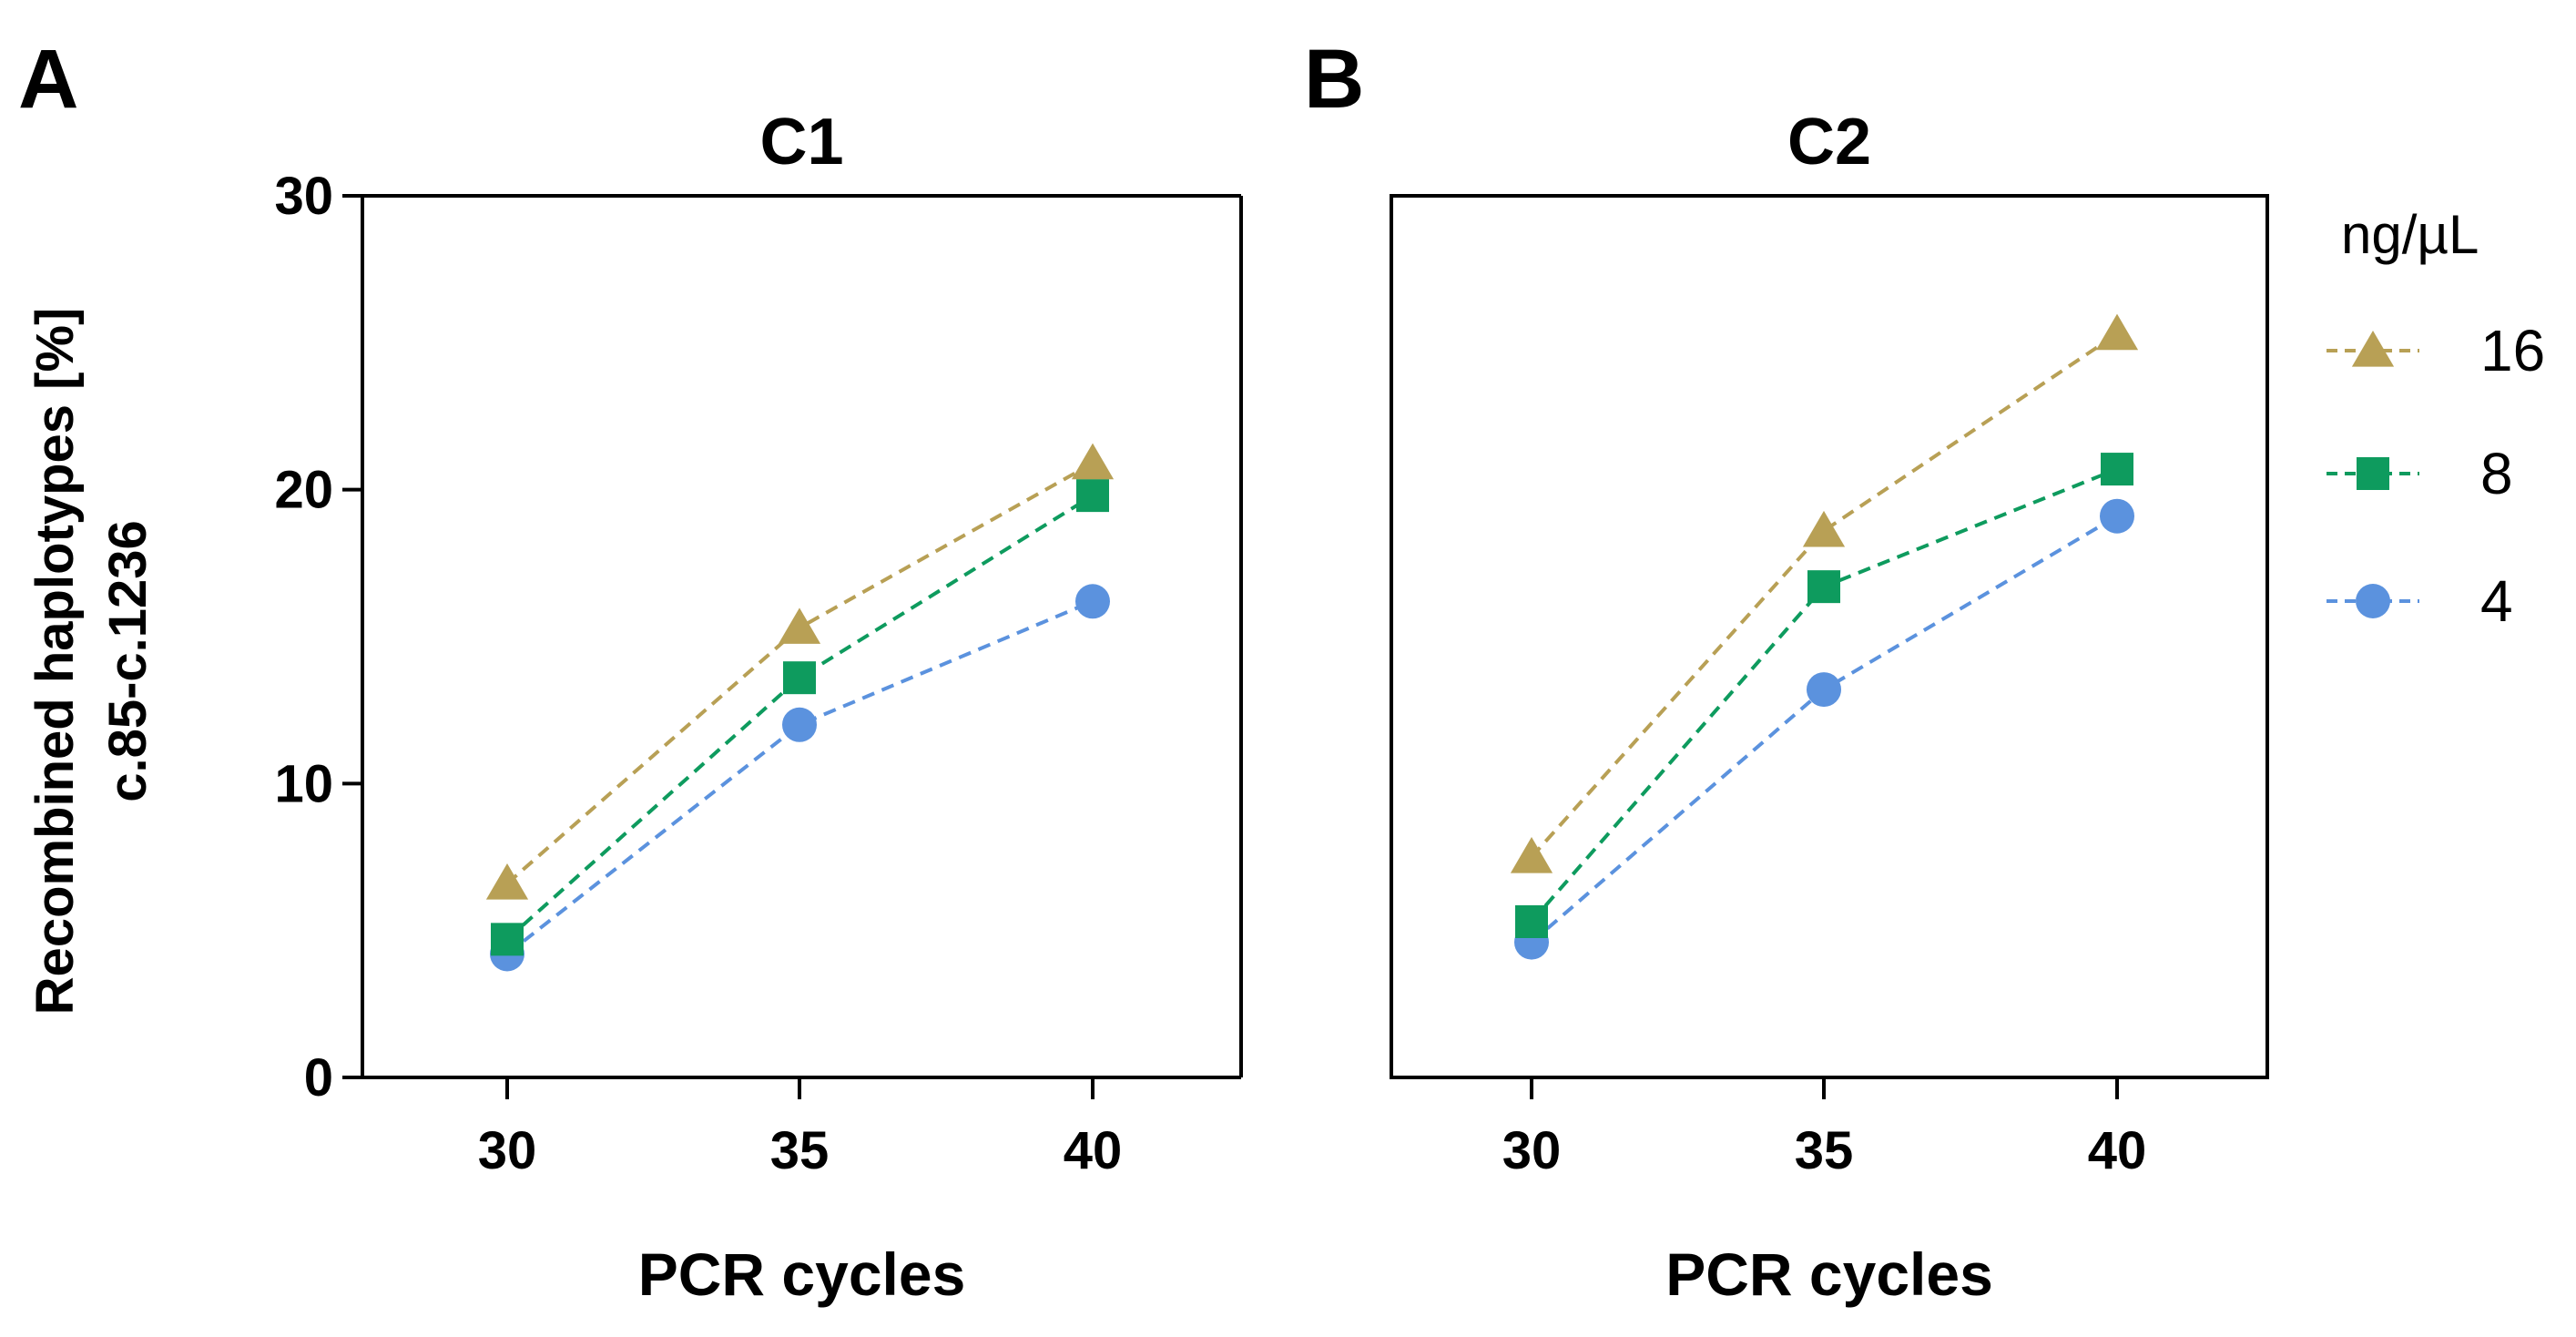  I want to click on y-tick-label: 20, so click(303, 490).